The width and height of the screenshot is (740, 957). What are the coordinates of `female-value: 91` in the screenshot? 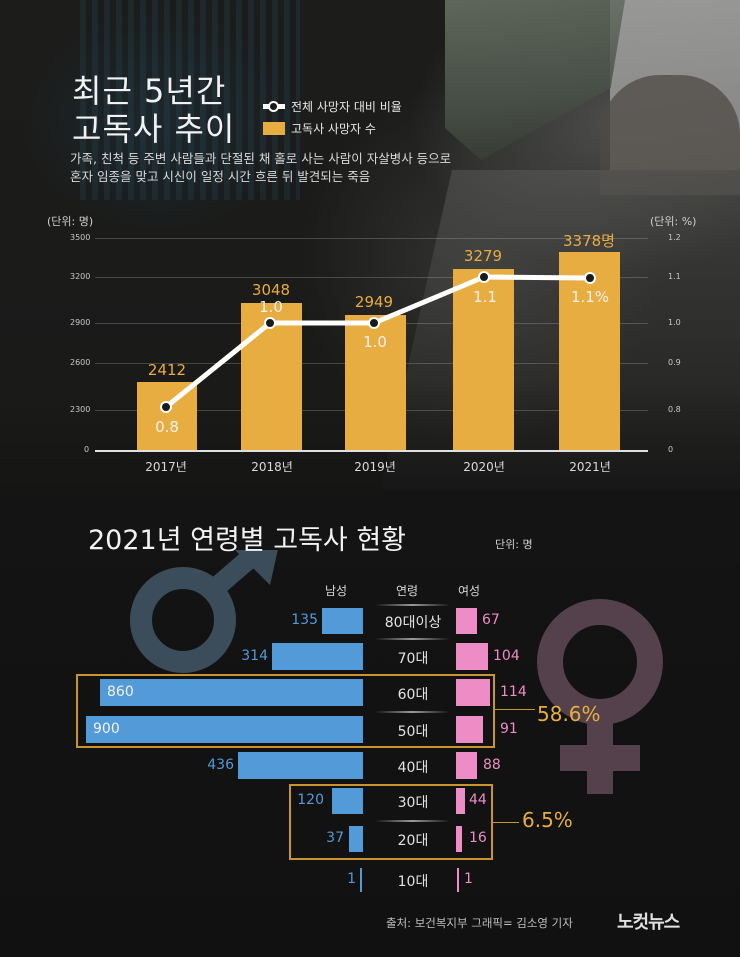 It's located at (509, 729).